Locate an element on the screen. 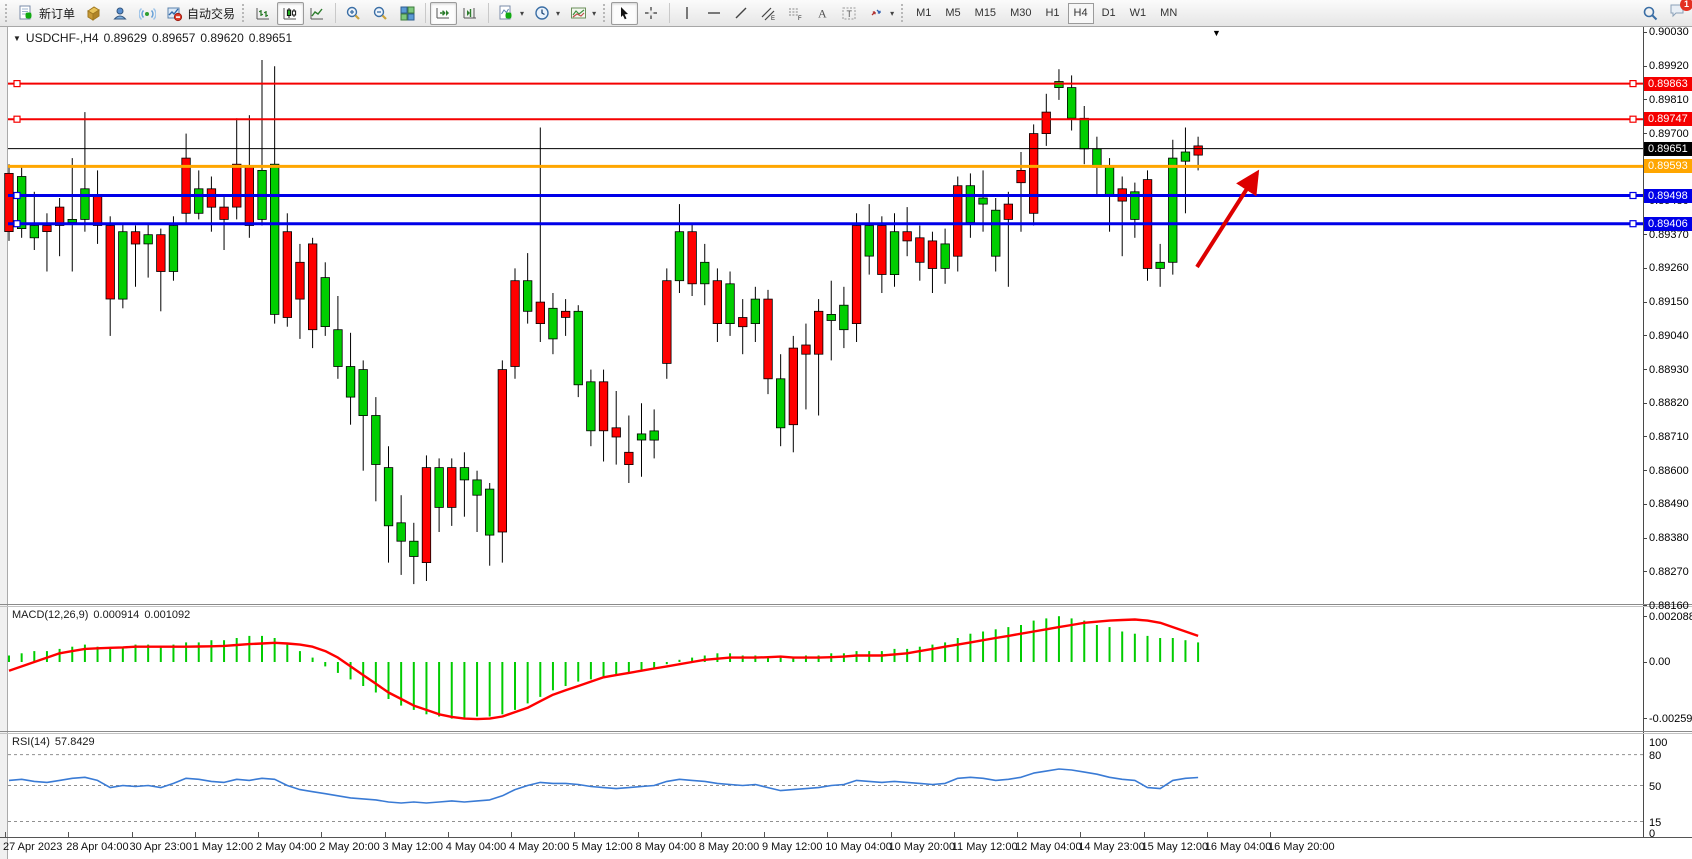  autotrading-button: 自动交易 is located at coordinates (200, 13).